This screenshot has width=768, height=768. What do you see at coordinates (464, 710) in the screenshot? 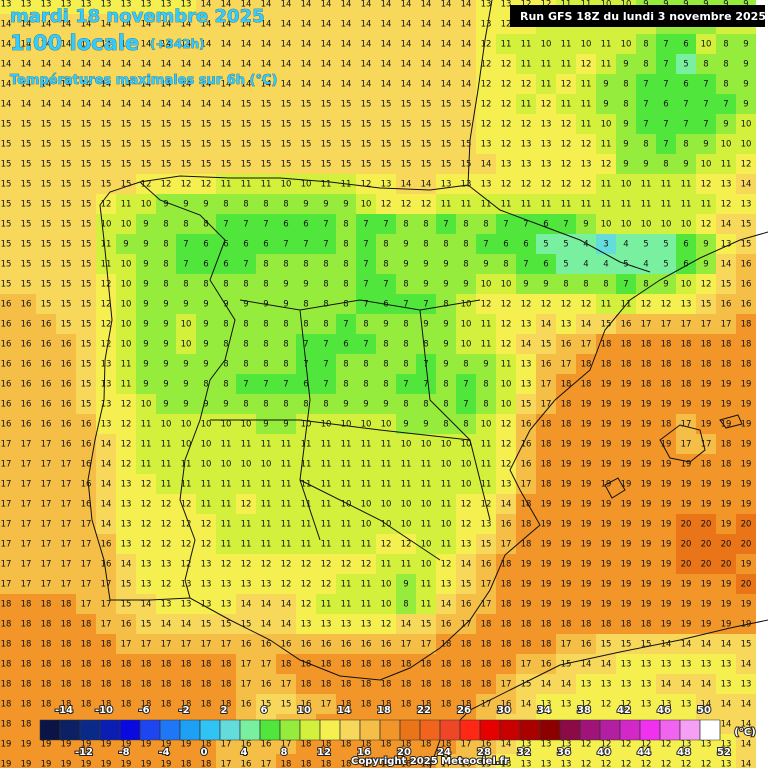
I see `colorbar-label: 26` at bounding box center [464, 710].